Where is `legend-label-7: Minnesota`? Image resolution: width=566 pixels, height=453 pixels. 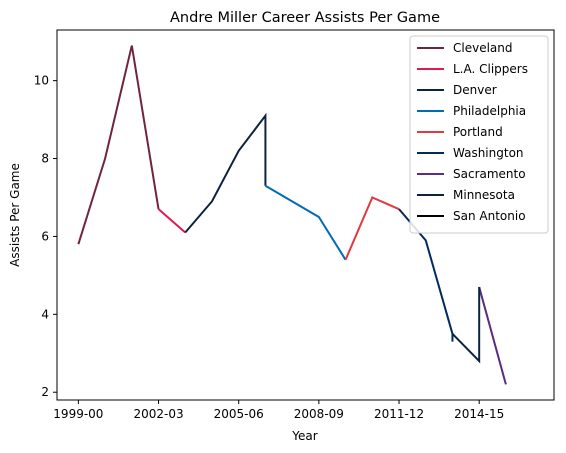
legend-label-7: Minnesota is located at coordinates (484, 195).